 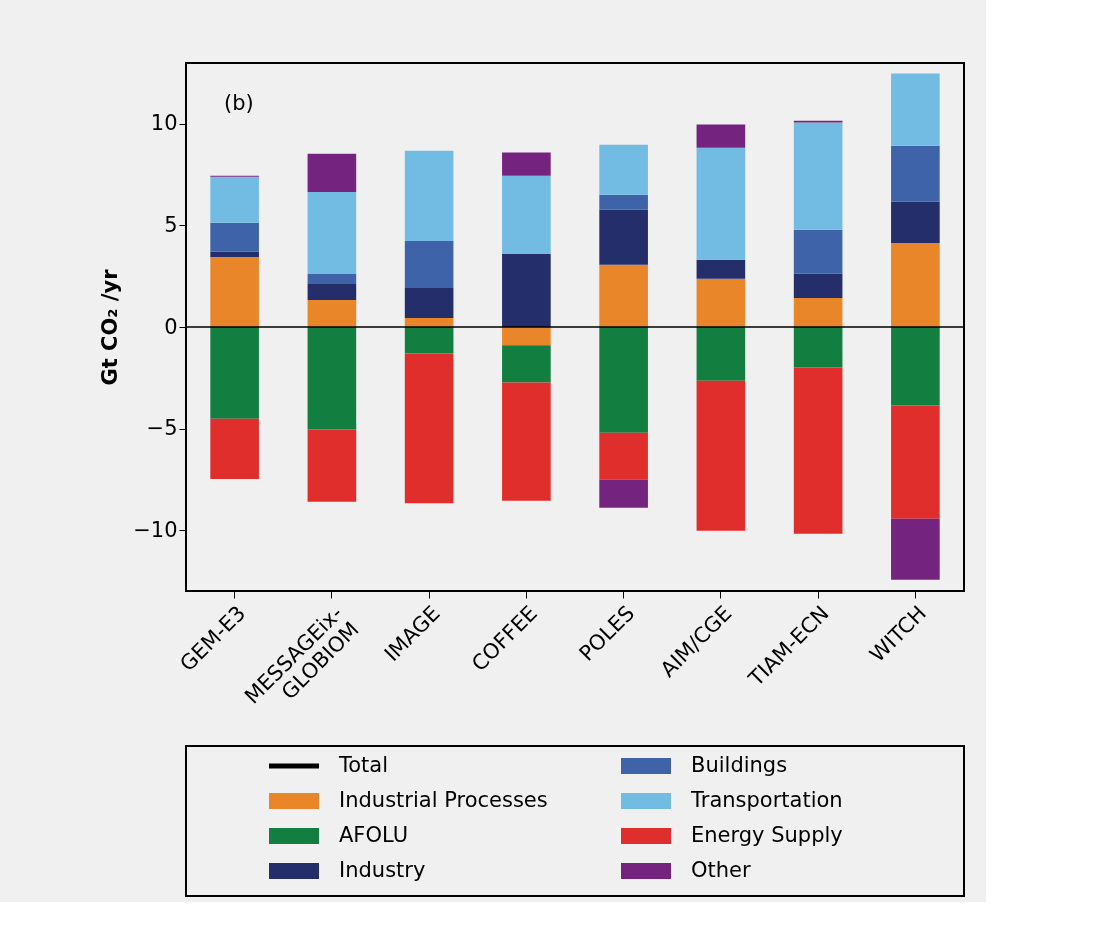 What do you see at coordinates (155, 529) in the screenshot?
I see `y-tick-label: −10` at bounding box center [155, 529].